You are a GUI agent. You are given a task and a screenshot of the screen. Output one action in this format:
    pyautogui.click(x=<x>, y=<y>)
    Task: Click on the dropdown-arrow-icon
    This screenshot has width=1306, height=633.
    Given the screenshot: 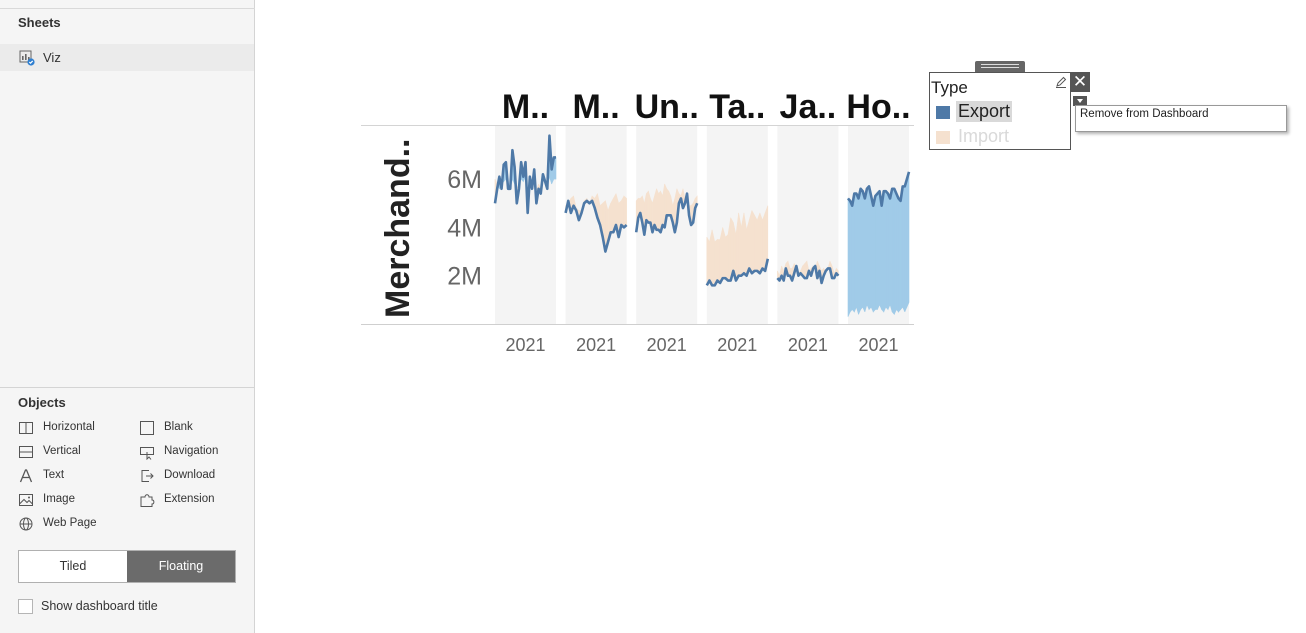 What is the action you would take?
    pyautogui.click(x=1080, y=101)
    